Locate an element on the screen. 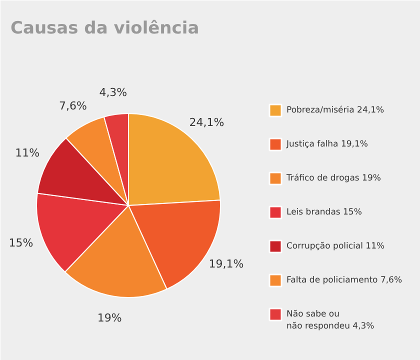  data-label: 19% is located at coordinates (109, 317).